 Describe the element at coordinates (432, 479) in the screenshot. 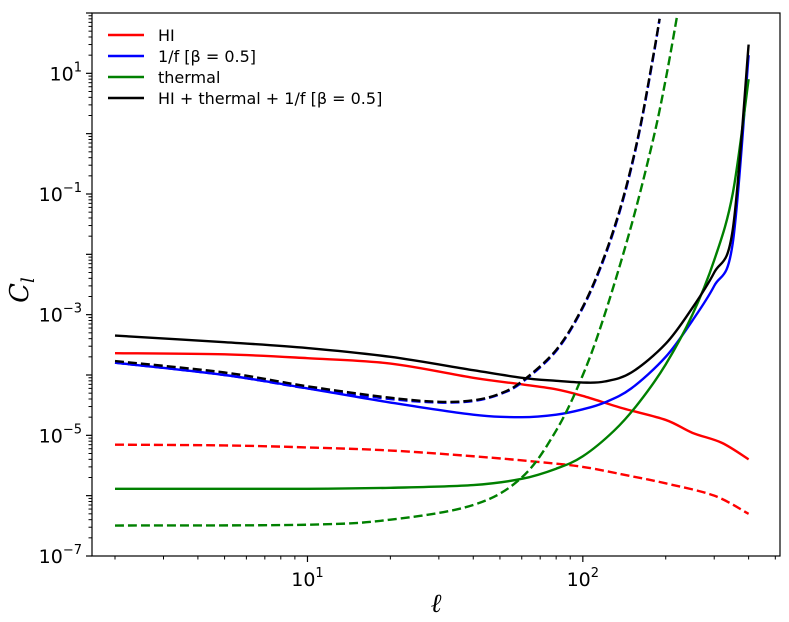

I see `series-line-1-dashed` at that location.